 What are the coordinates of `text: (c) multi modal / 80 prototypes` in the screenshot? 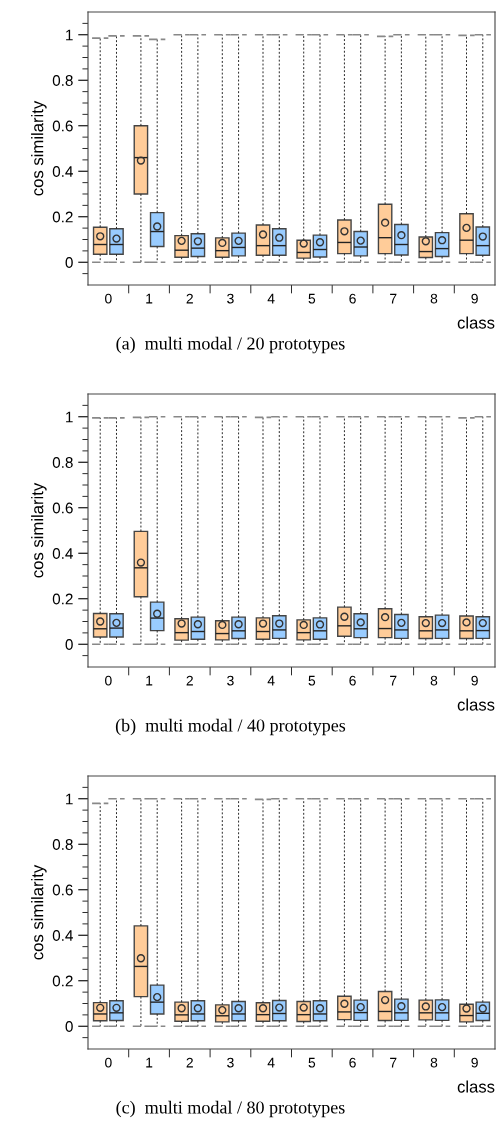 It's located at (230, 1109).